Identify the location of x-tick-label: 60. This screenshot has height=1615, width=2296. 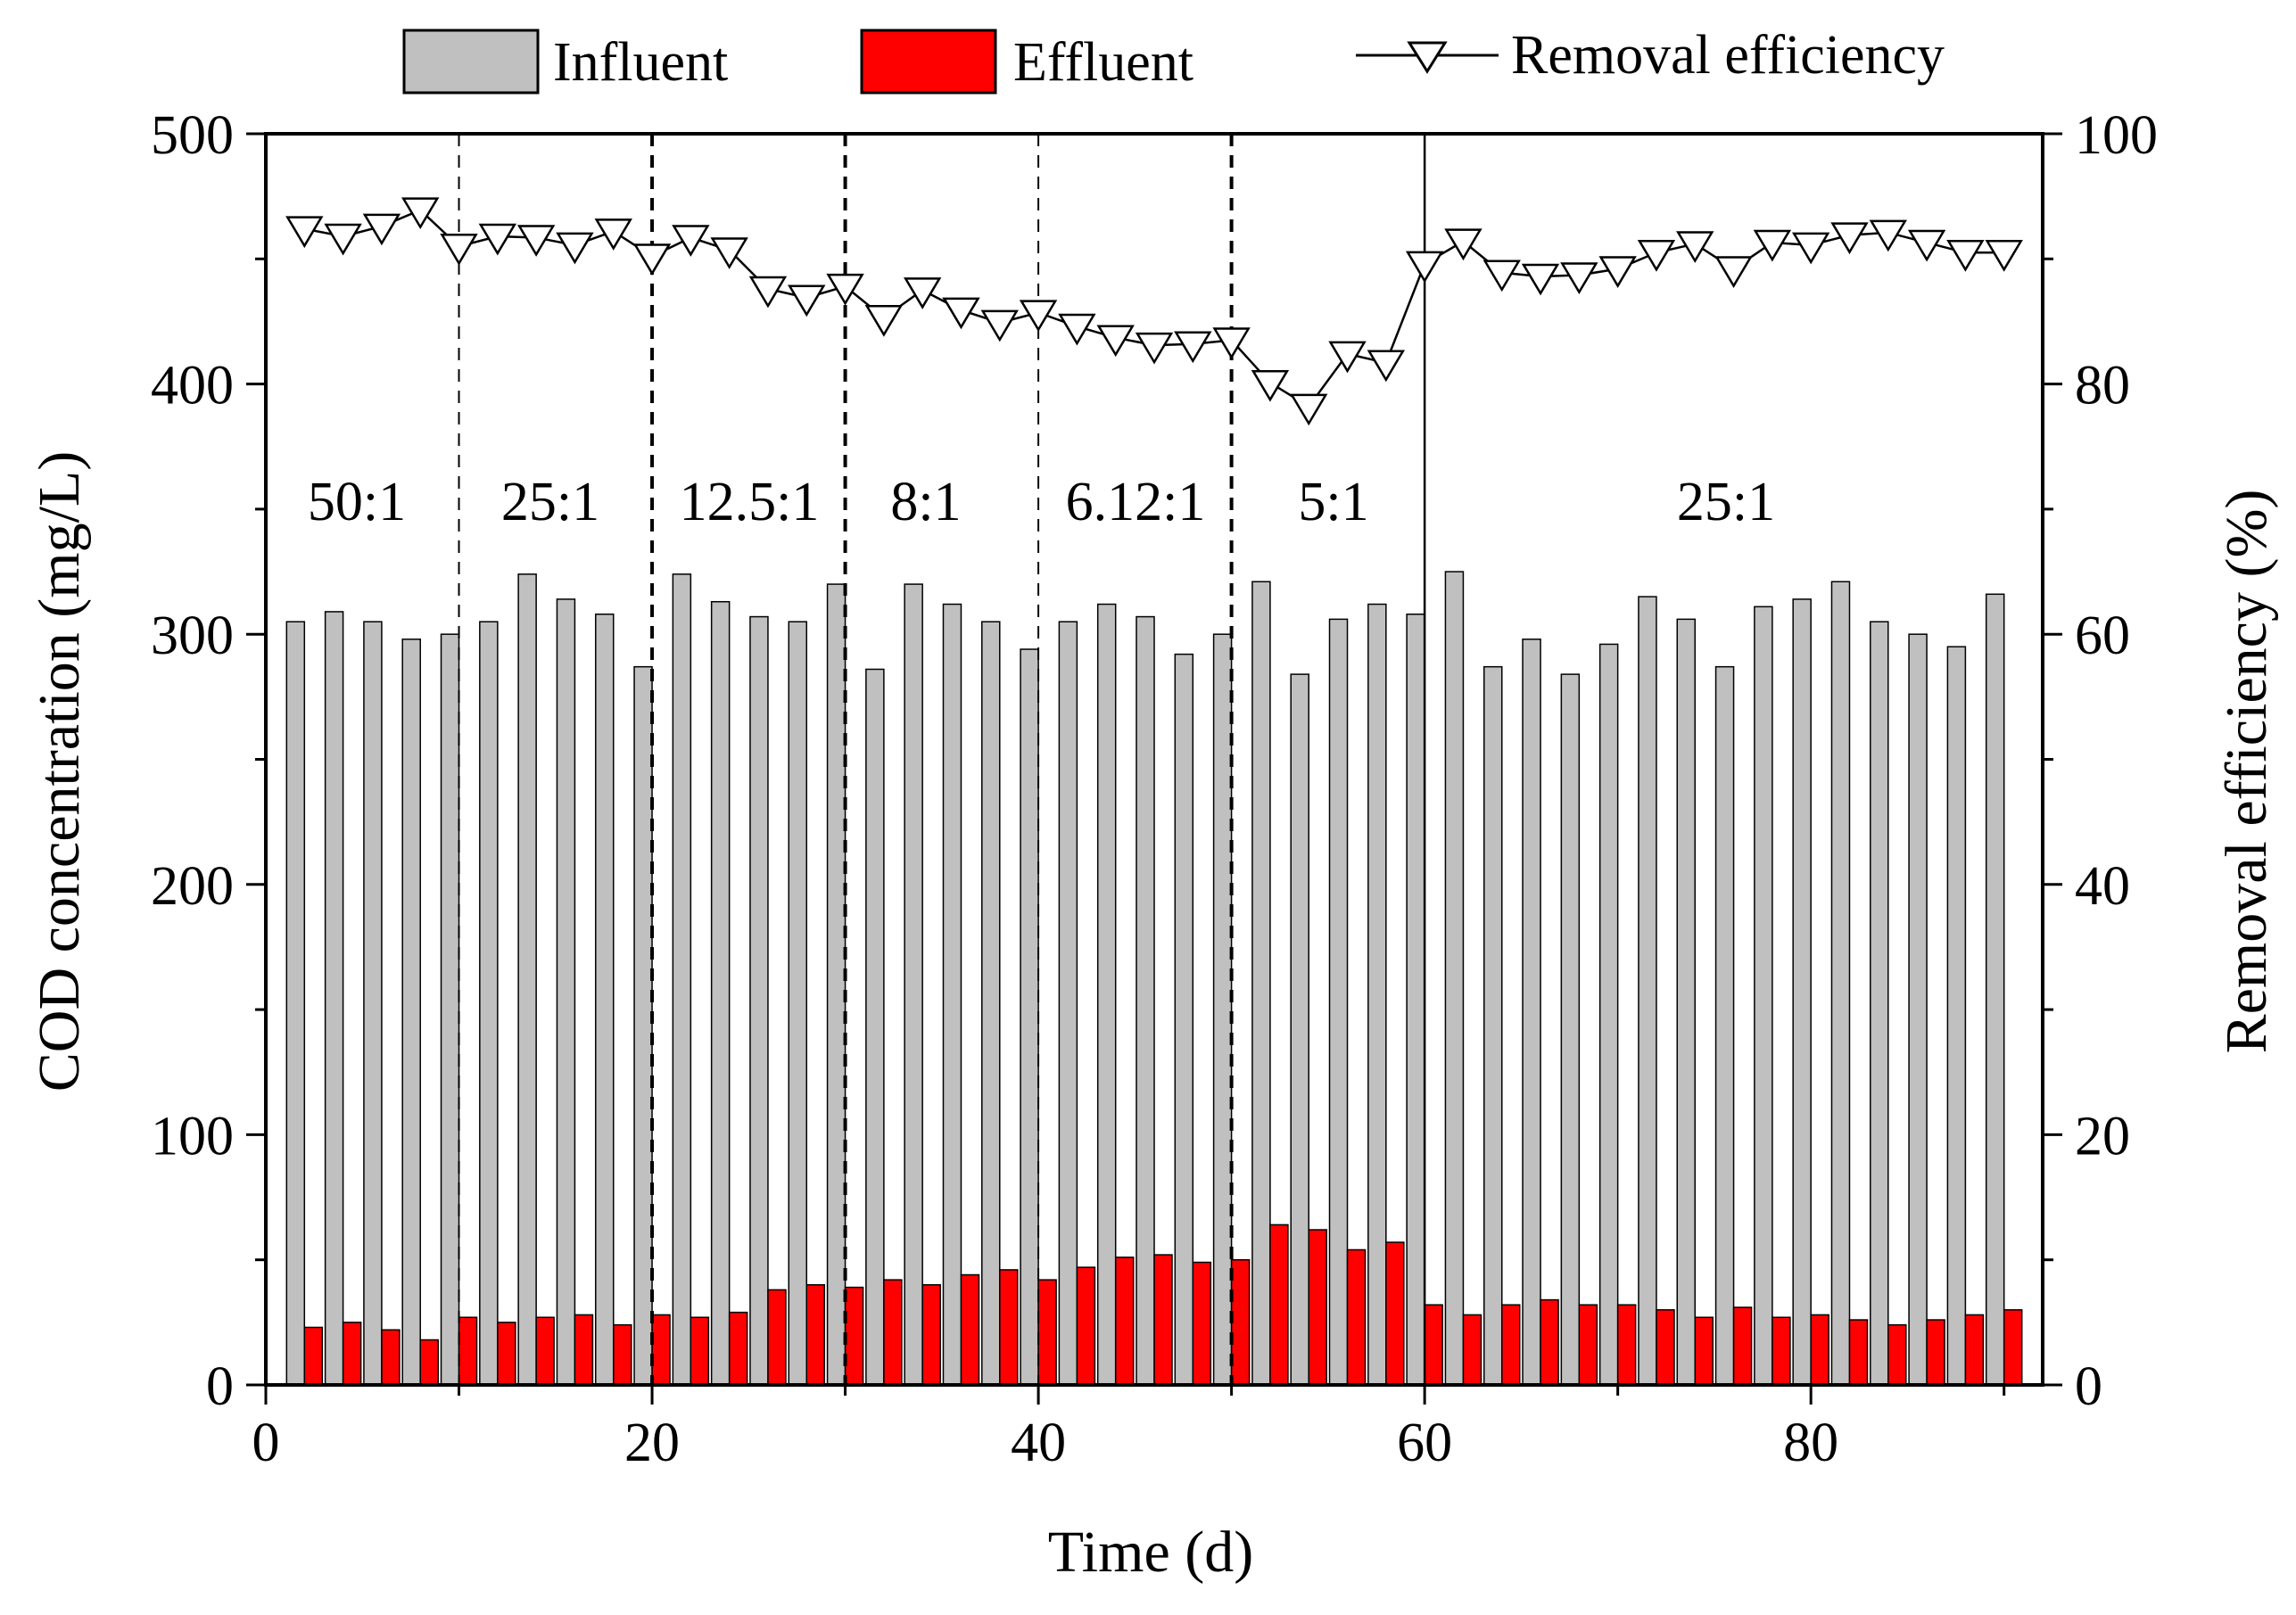
(1424, 1443).